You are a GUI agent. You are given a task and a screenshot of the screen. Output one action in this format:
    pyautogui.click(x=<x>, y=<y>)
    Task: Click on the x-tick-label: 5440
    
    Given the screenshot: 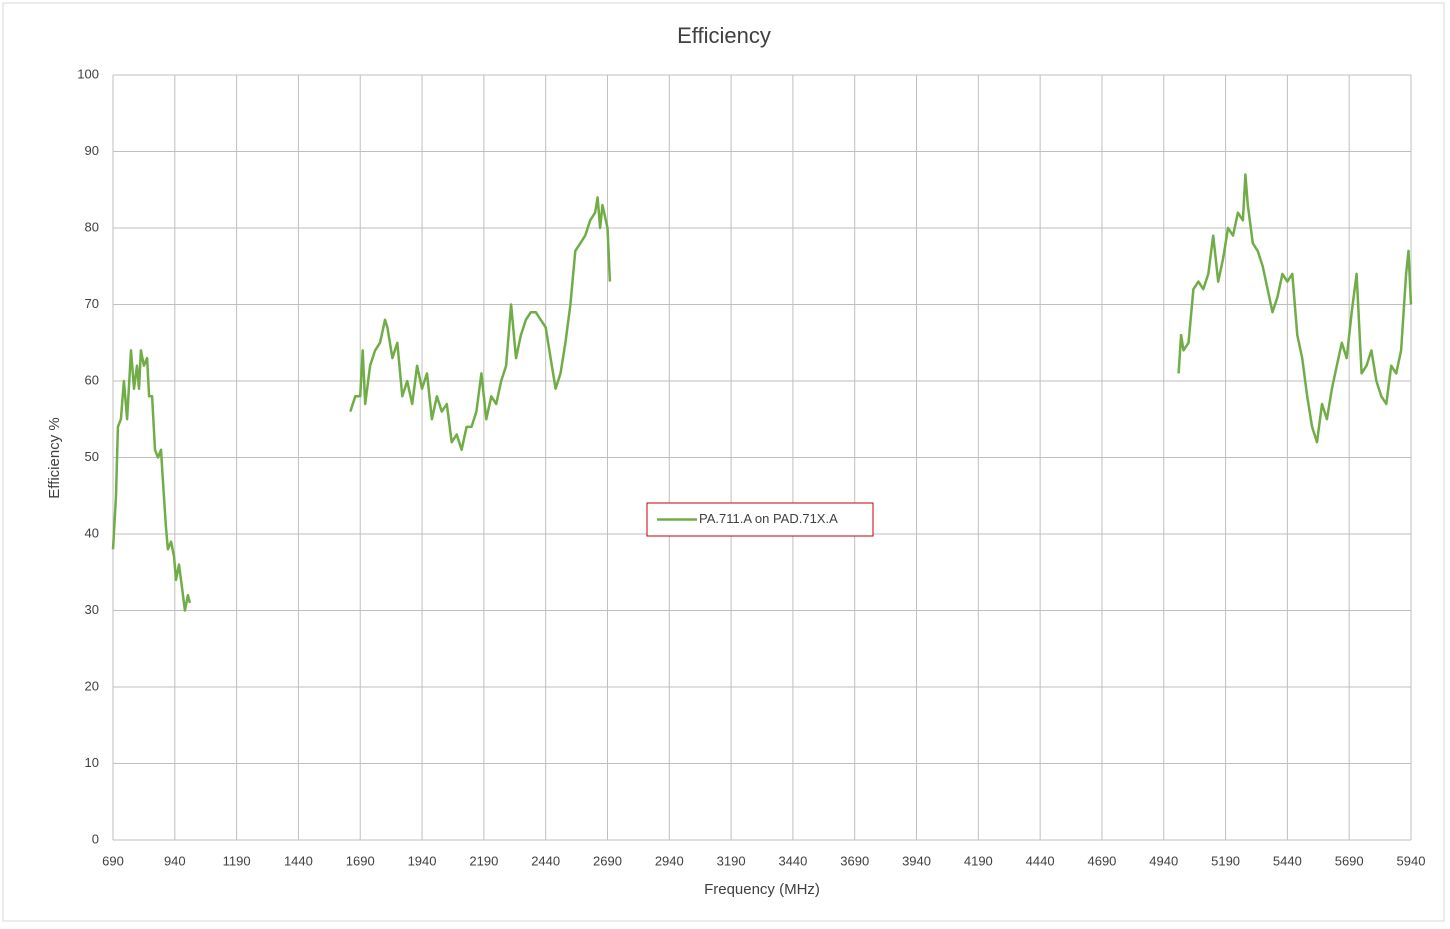 What is the action you would take?
    pyautogui.click(x=1287, y=860)
    